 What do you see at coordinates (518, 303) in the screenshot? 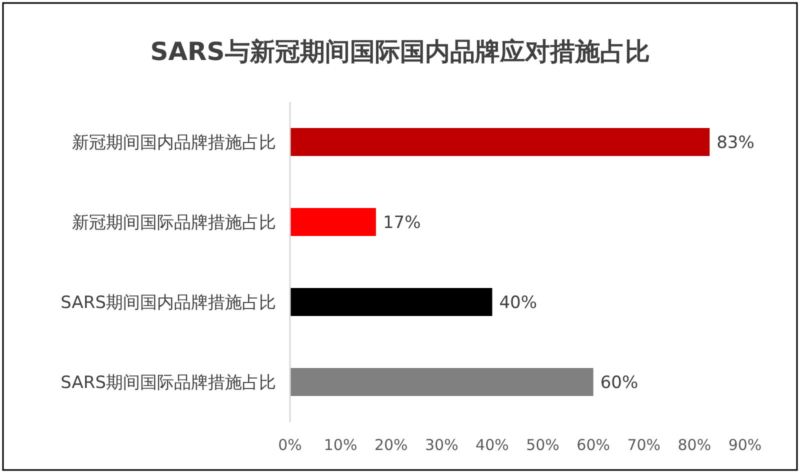
I see `data-label: 40%` at bounding box center [518, 303].